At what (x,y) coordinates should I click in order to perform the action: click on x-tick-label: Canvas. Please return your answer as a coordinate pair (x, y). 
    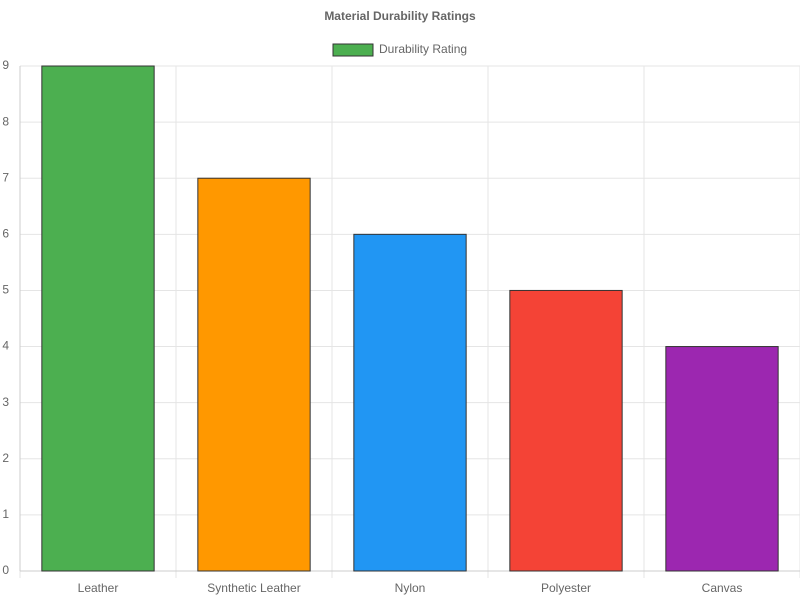
    Looking at the image, I should click on (722, 588).